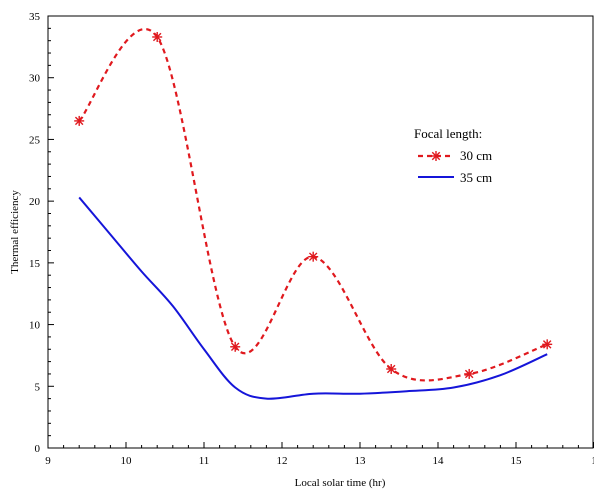 This screenshot has width=594, height=493. I want to click on y-tick-label: 20, so click(35, 202).